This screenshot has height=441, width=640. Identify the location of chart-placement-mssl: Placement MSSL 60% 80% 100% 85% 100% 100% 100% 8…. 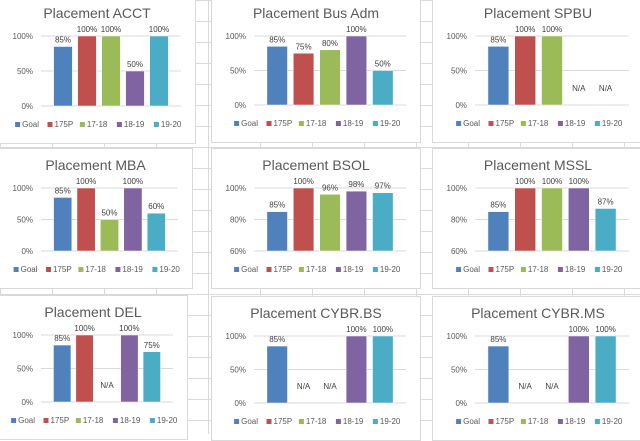
(536, 218).